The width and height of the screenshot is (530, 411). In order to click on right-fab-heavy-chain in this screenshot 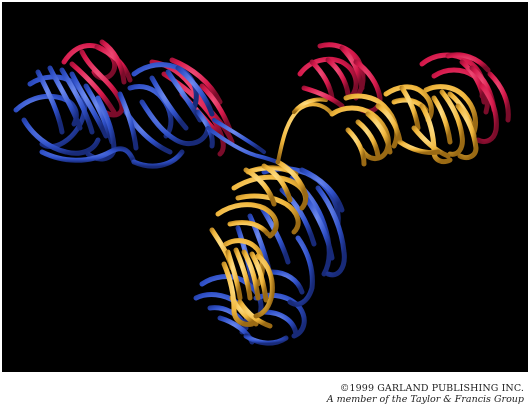, I will do `click(404, 125)`.